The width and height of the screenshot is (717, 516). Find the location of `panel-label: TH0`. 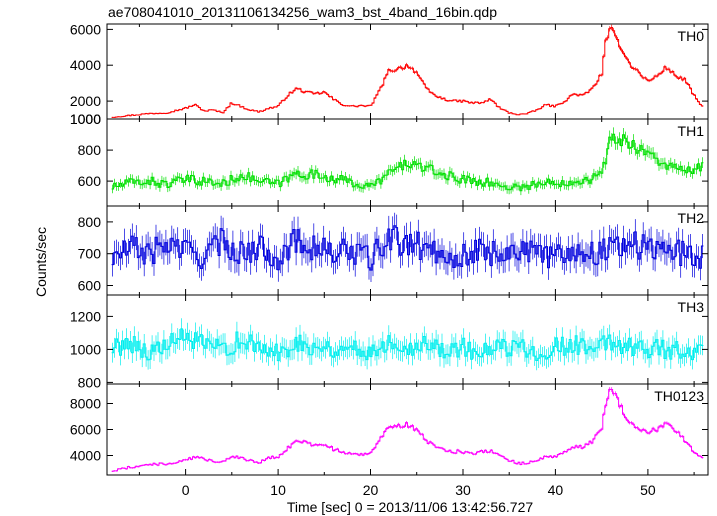

panel-label: TH0 is located at coordinates (691, 36).